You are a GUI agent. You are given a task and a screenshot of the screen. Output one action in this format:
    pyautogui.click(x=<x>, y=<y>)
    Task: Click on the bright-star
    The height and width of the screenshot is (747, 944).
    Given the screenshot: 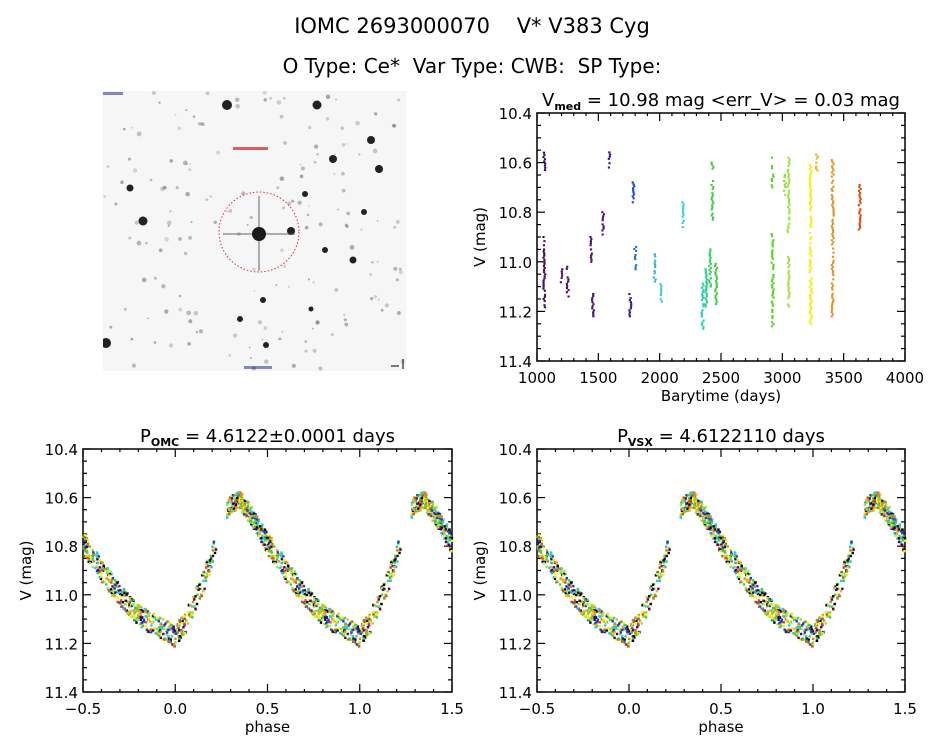 What is the action you would take?
    pyautogui.click(x=130, y=188)
    